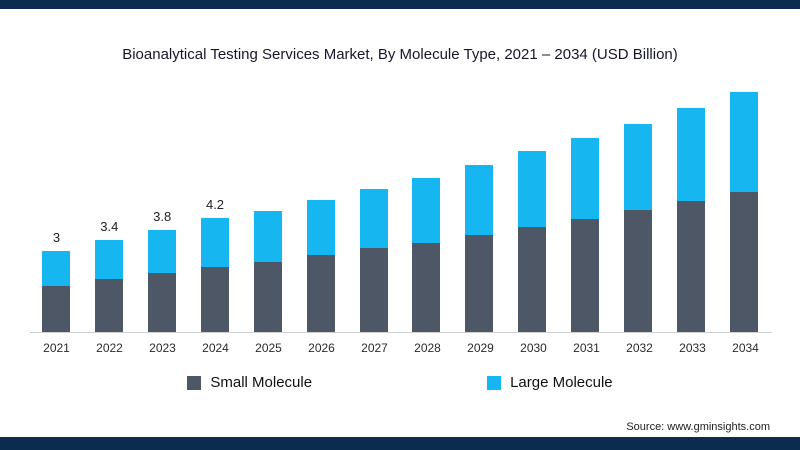 The height and width of the screenshot is (450, 800). What do you see at coordinates (109, 226) in the screenshot?
I see `value-label-2022: 3.4` at bounding box center [109, 226].